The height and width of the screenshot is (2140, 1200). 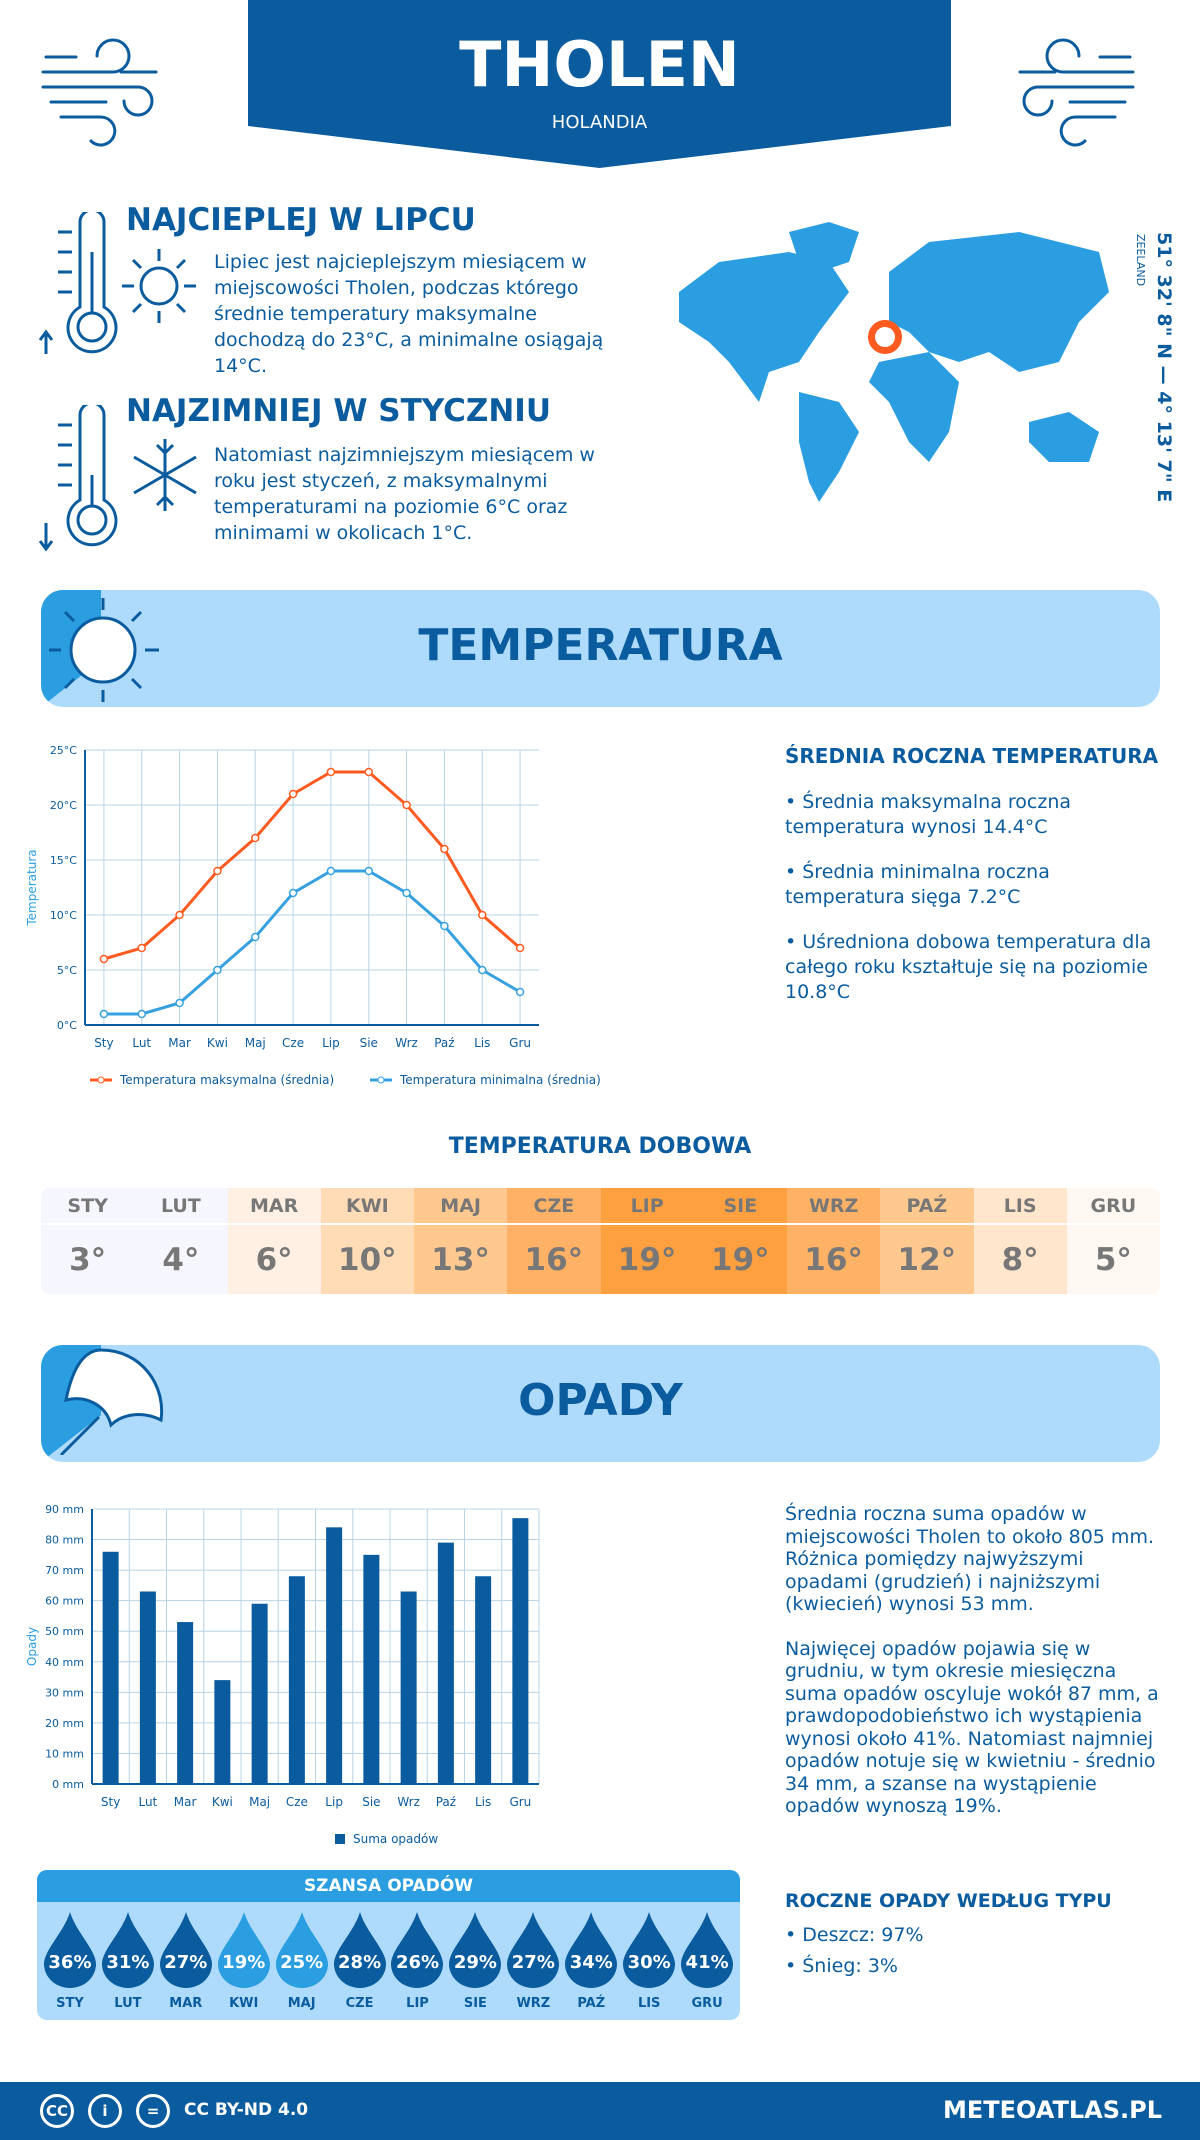 What do you see at coordinates (854, 1935) in the screenshot?
I see `precip-type-rain: • Deszcz: 97%` at bounding box center [854, 1935].